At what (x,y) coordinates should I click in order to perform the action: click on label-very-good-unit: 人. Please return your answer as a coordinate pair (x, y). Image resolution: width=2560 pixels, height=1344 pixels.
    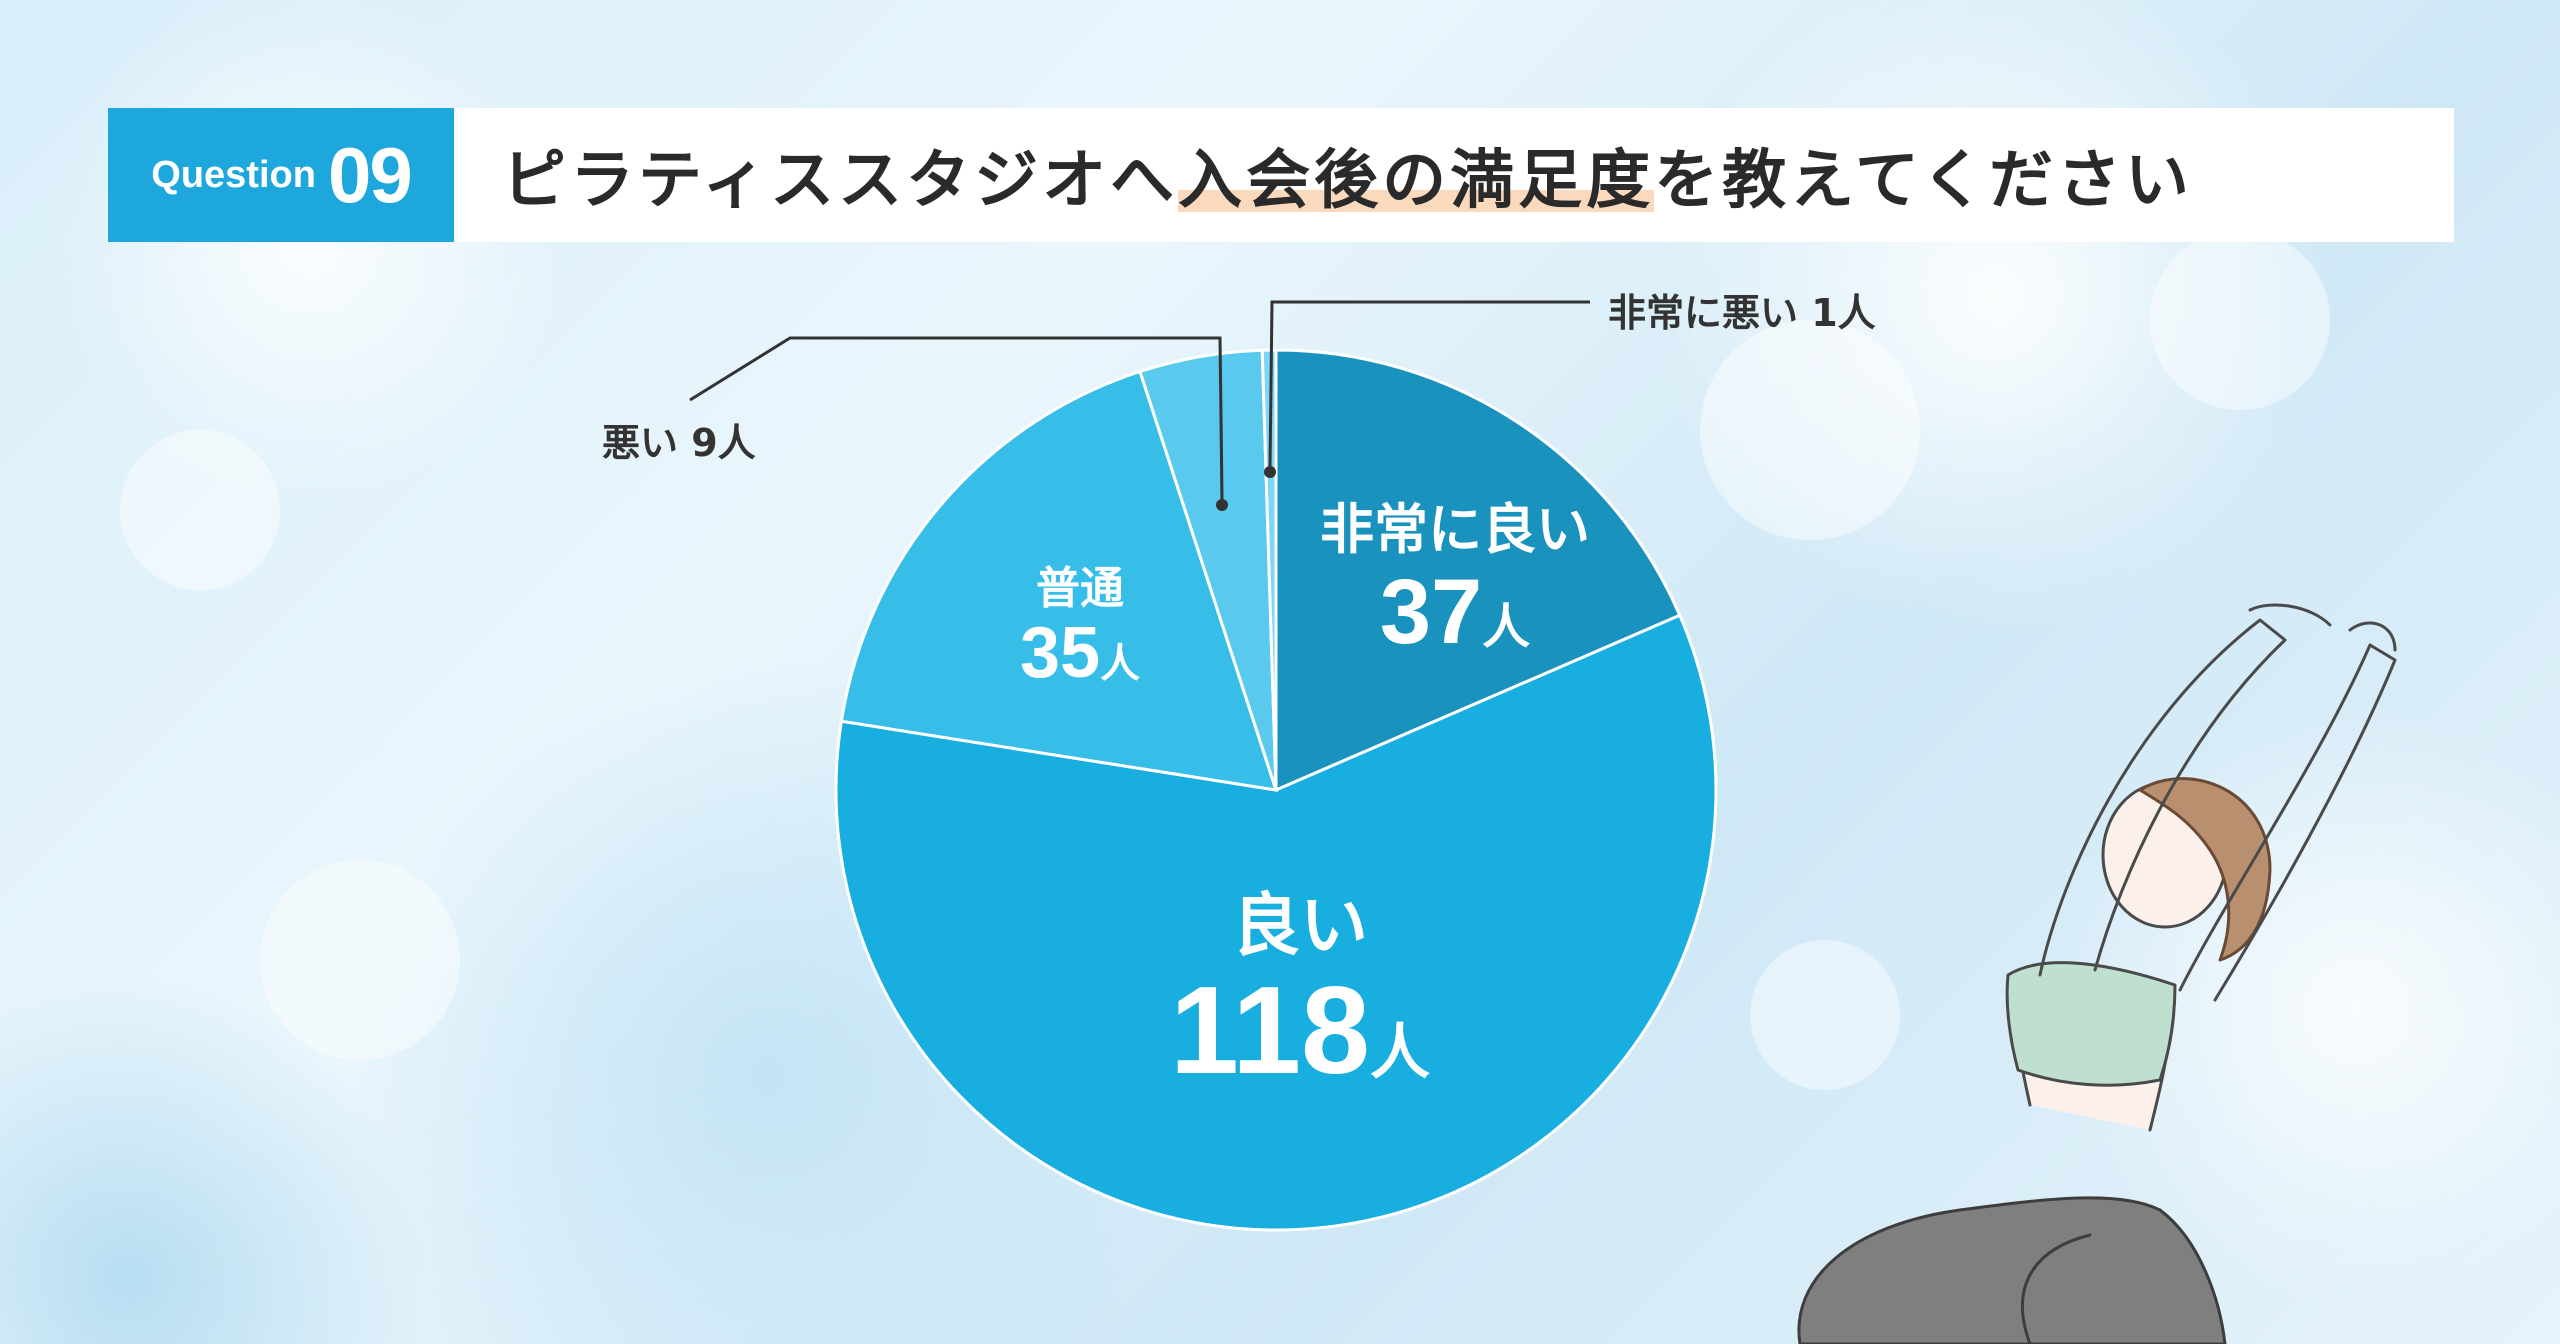
    Looking at the image, I should click on (1506, 627).